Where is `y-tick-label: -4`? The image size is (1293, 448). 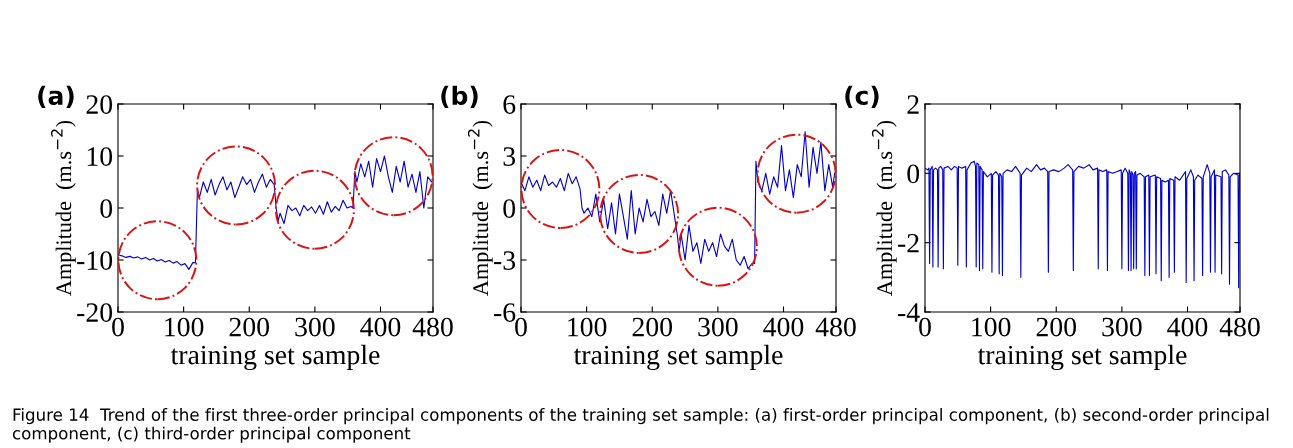
y-tick-label: -4 is located at coordinates (909, 312).